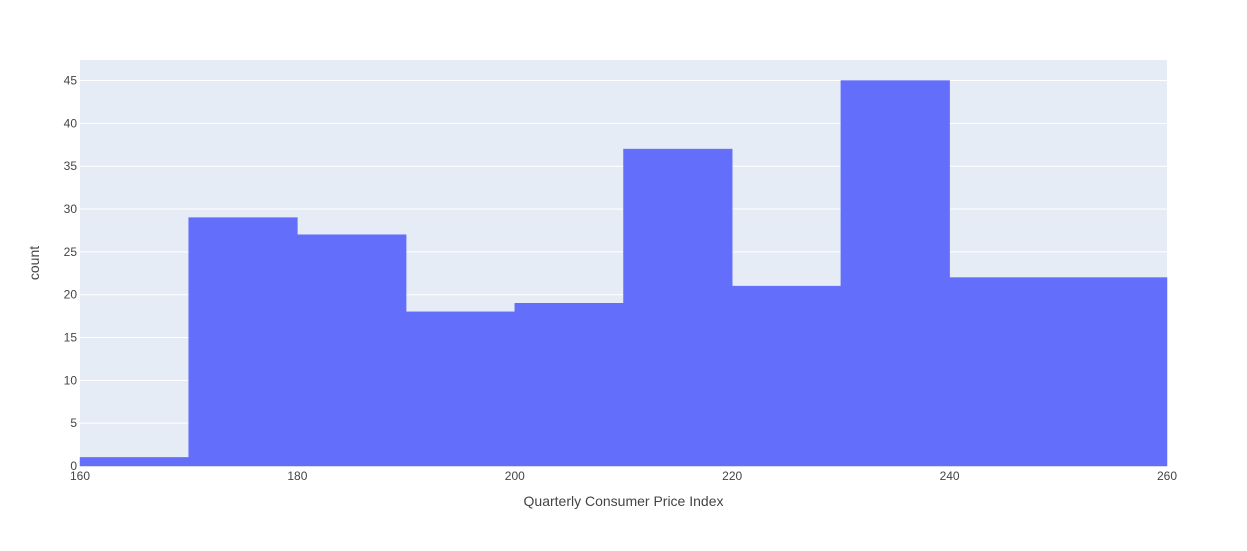  Describe the element at coordinates (515, 476) in the screenshot. I see `x-tick-label: 200` at that location.